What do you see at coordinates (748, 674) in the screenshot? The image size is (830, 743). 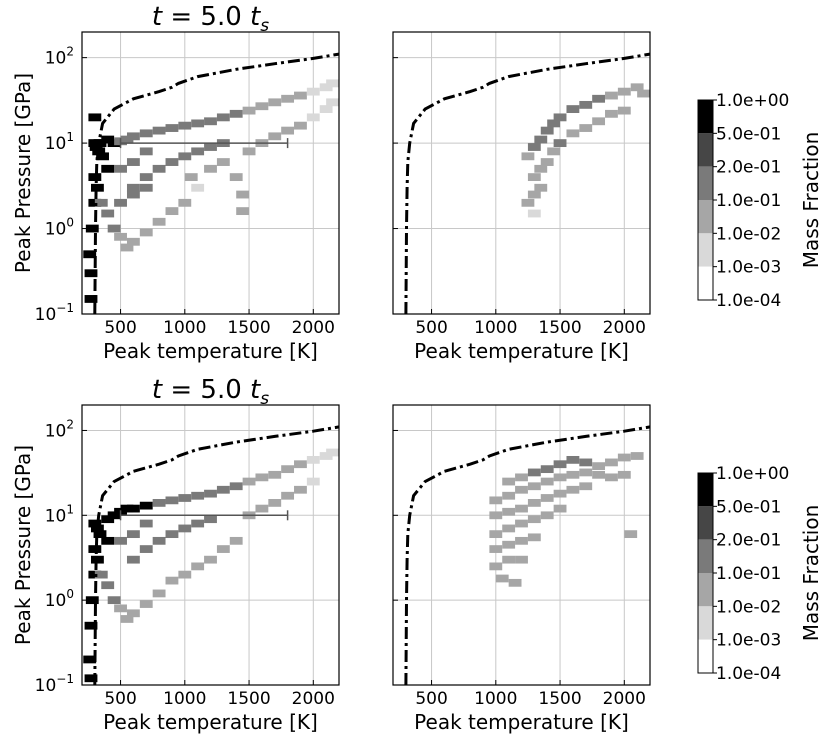 I see `colorbar-tick-label: 1.0e-04` at bounding box center [748, 674].